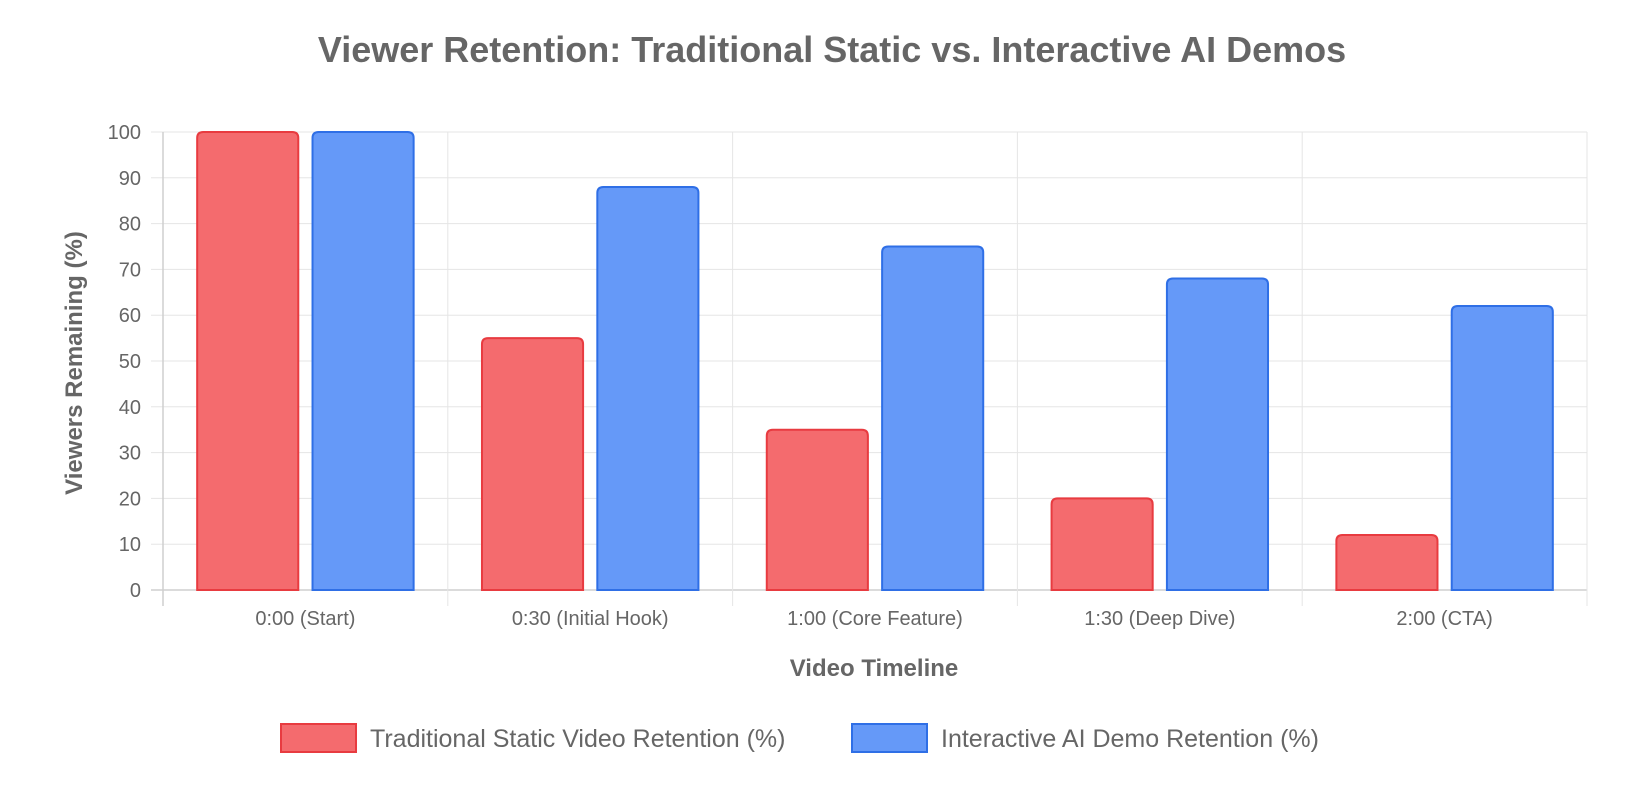 The width and height of the screenshot is (1642, 796). What do you see at coordinates (874, 668) in the screenshot?
I see `x-axis-title: Video Timeline` at bounding box center [874, 668].